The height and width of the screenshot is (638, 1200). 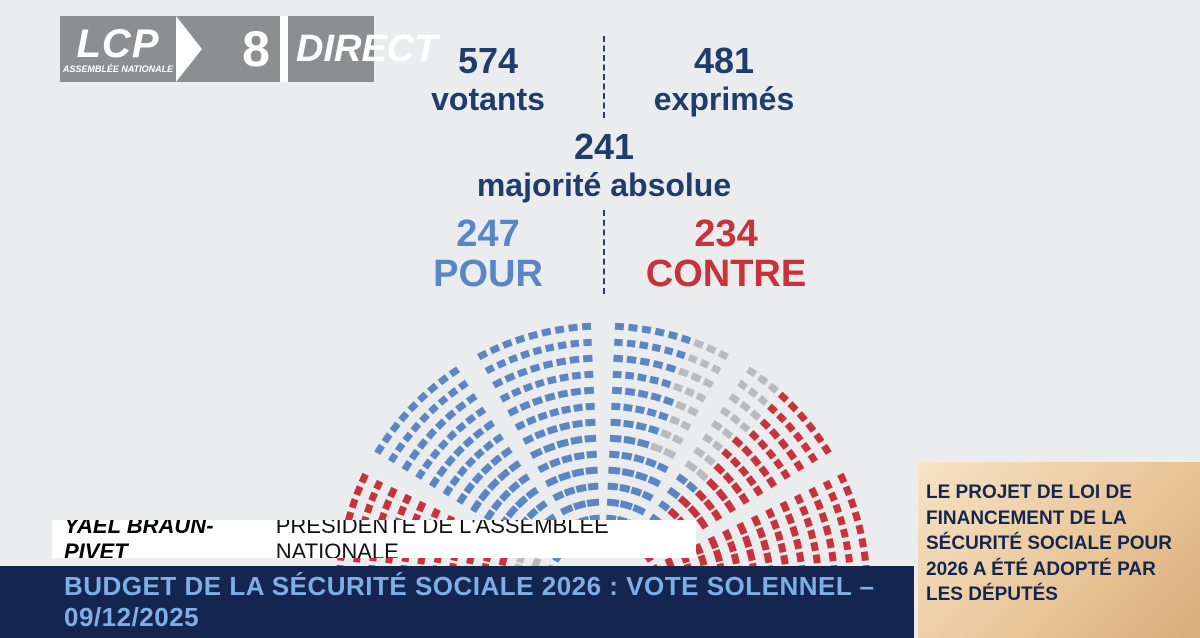 I want to click on live-label: DIRECT, so click(x=367, y=49).